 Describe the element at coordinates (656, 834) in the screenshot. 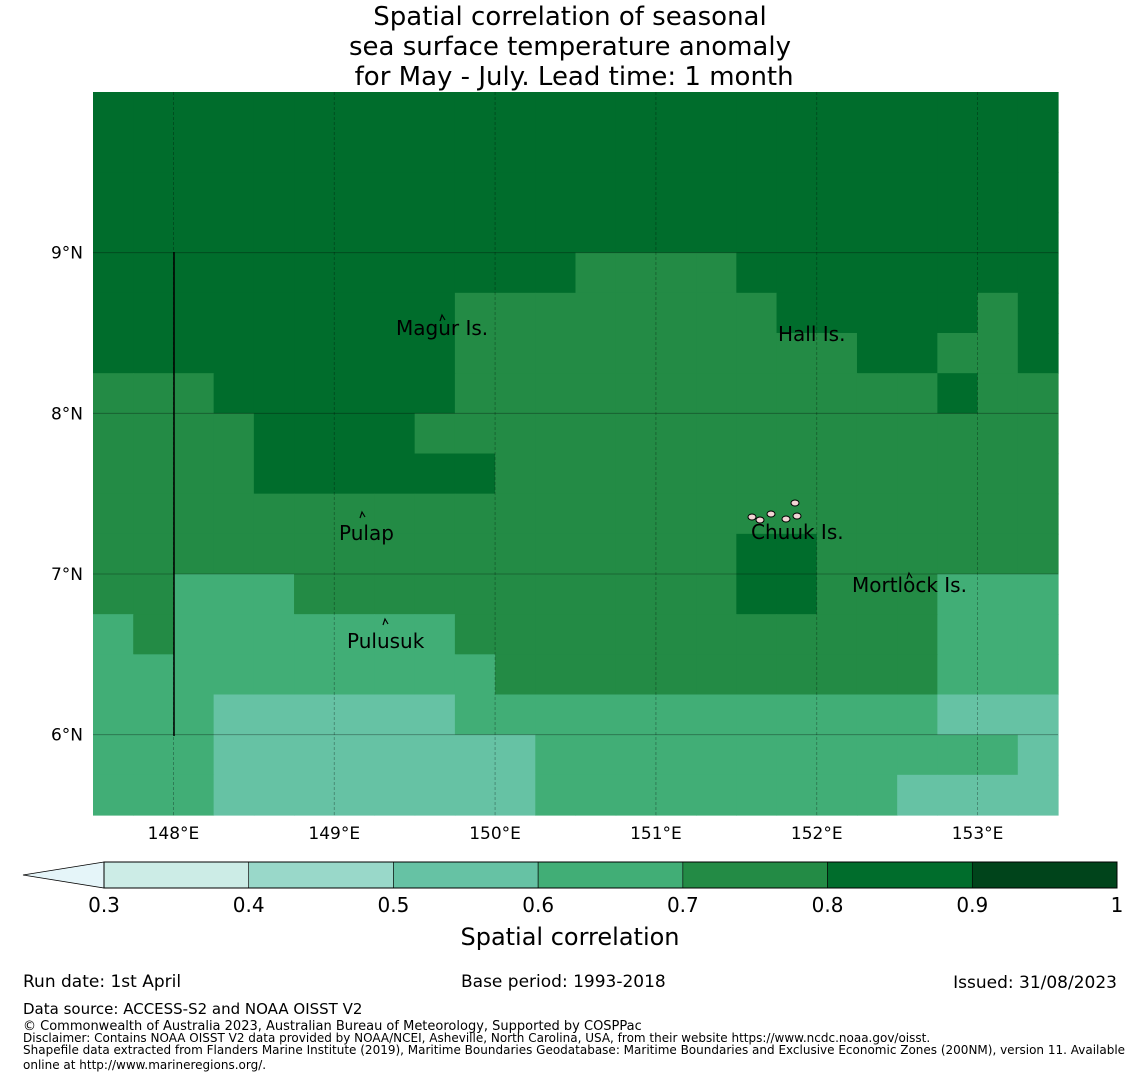

I see `x-tick-label: 151°E` at that location.